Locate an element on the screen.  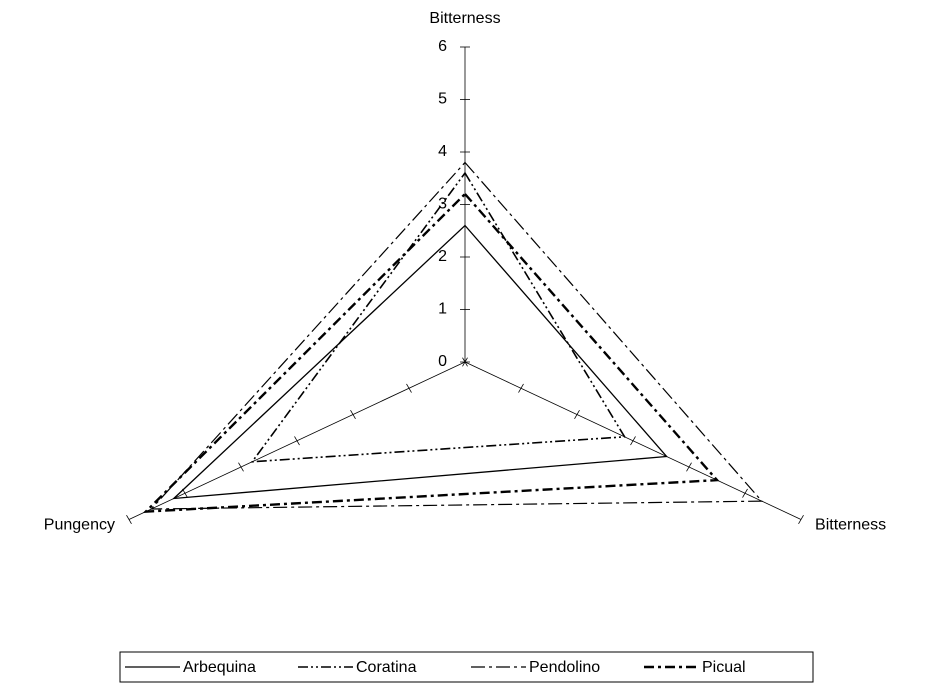
tick-label: 0 is located at coordinates (442, 361).